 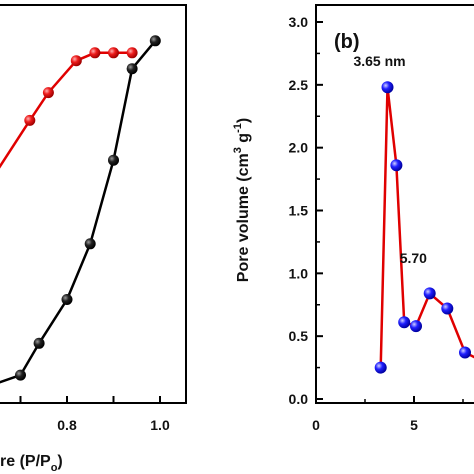 I want to click on panel-b-markers, so click(x=422, y=227).